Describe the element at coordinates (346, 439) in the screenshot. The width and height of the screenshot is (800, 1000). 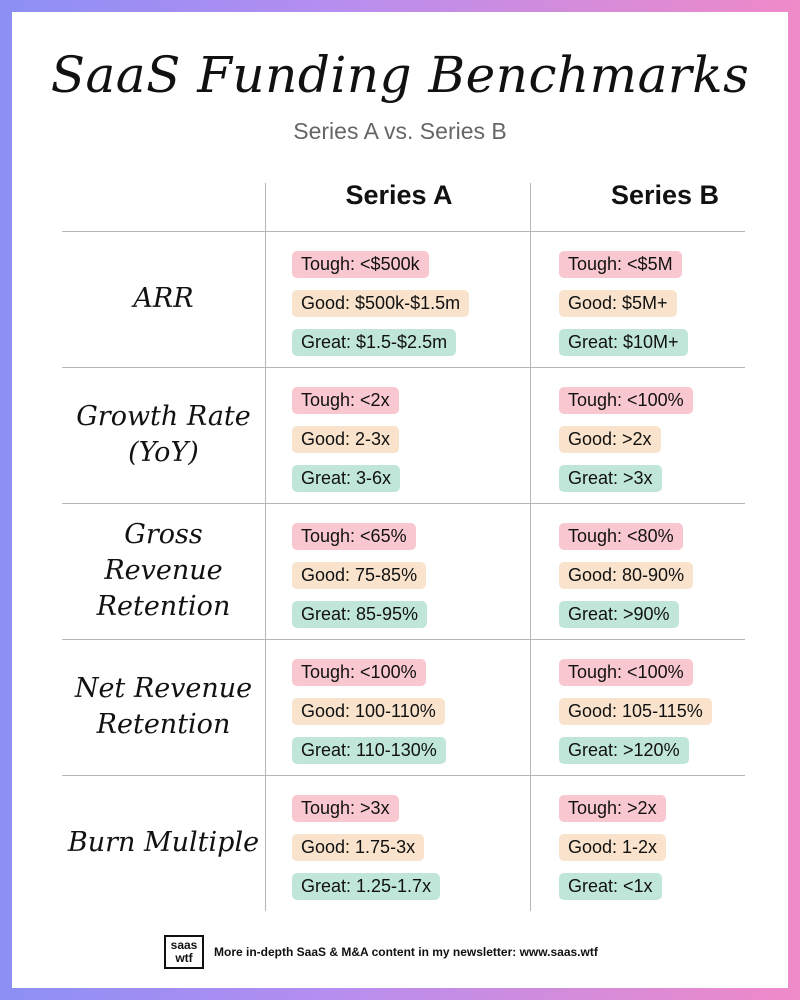
I see `good-badge: Good: 2-3x` at that location.